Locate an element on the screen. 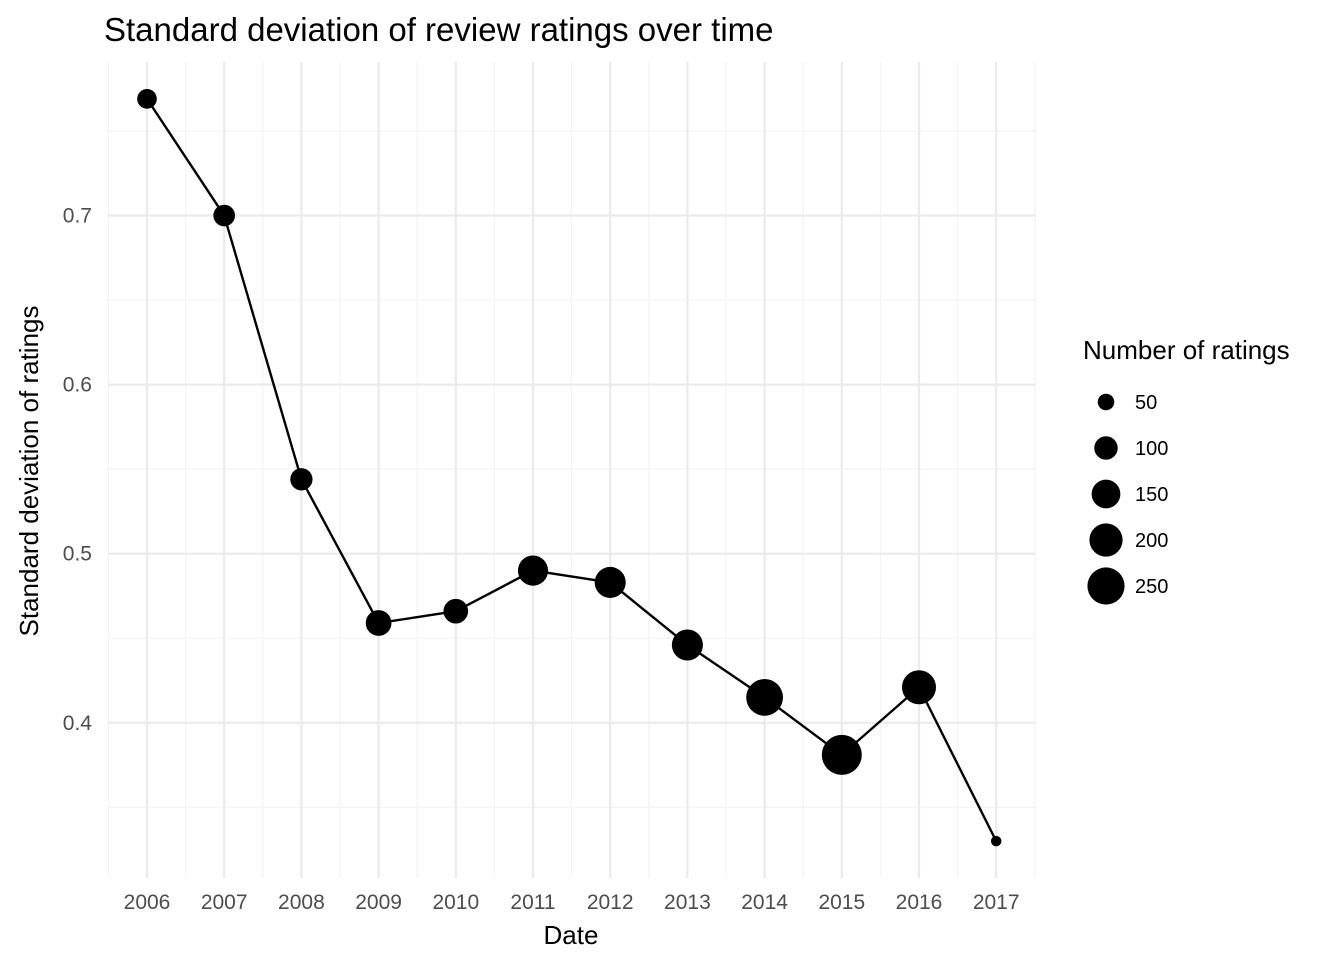 Image resolution: width=1344 pixels, height=960 pixels. x-tick-label: 2007 is located at coordinates (224, 902).